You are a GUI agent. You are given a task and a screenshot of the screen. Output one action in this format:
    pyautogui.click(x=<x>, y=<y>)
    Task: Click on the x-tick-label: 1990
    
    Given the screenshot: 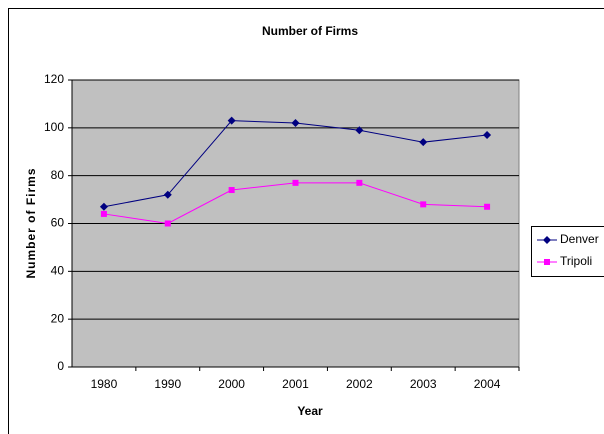 What is the action you would take?
    pyautogui.click(x=167, y=384)
    